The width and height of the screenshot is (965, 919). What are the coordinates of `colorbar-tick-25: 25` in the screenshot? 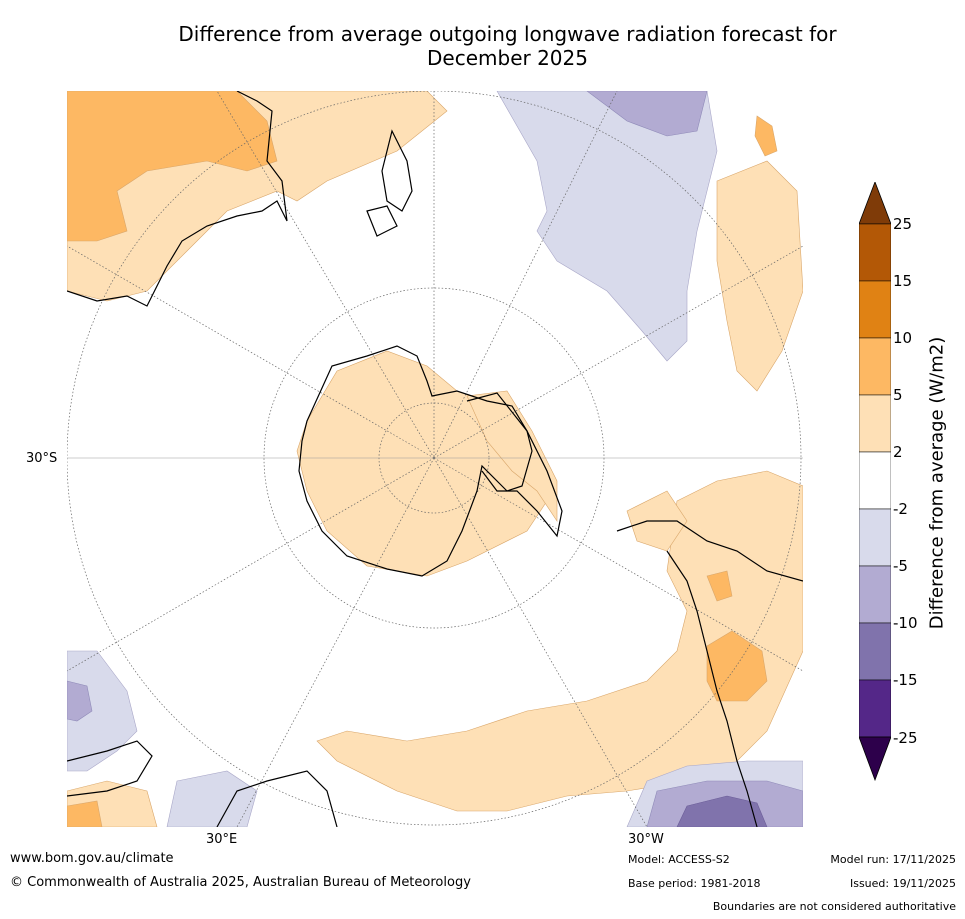 It's located at (903, 224).